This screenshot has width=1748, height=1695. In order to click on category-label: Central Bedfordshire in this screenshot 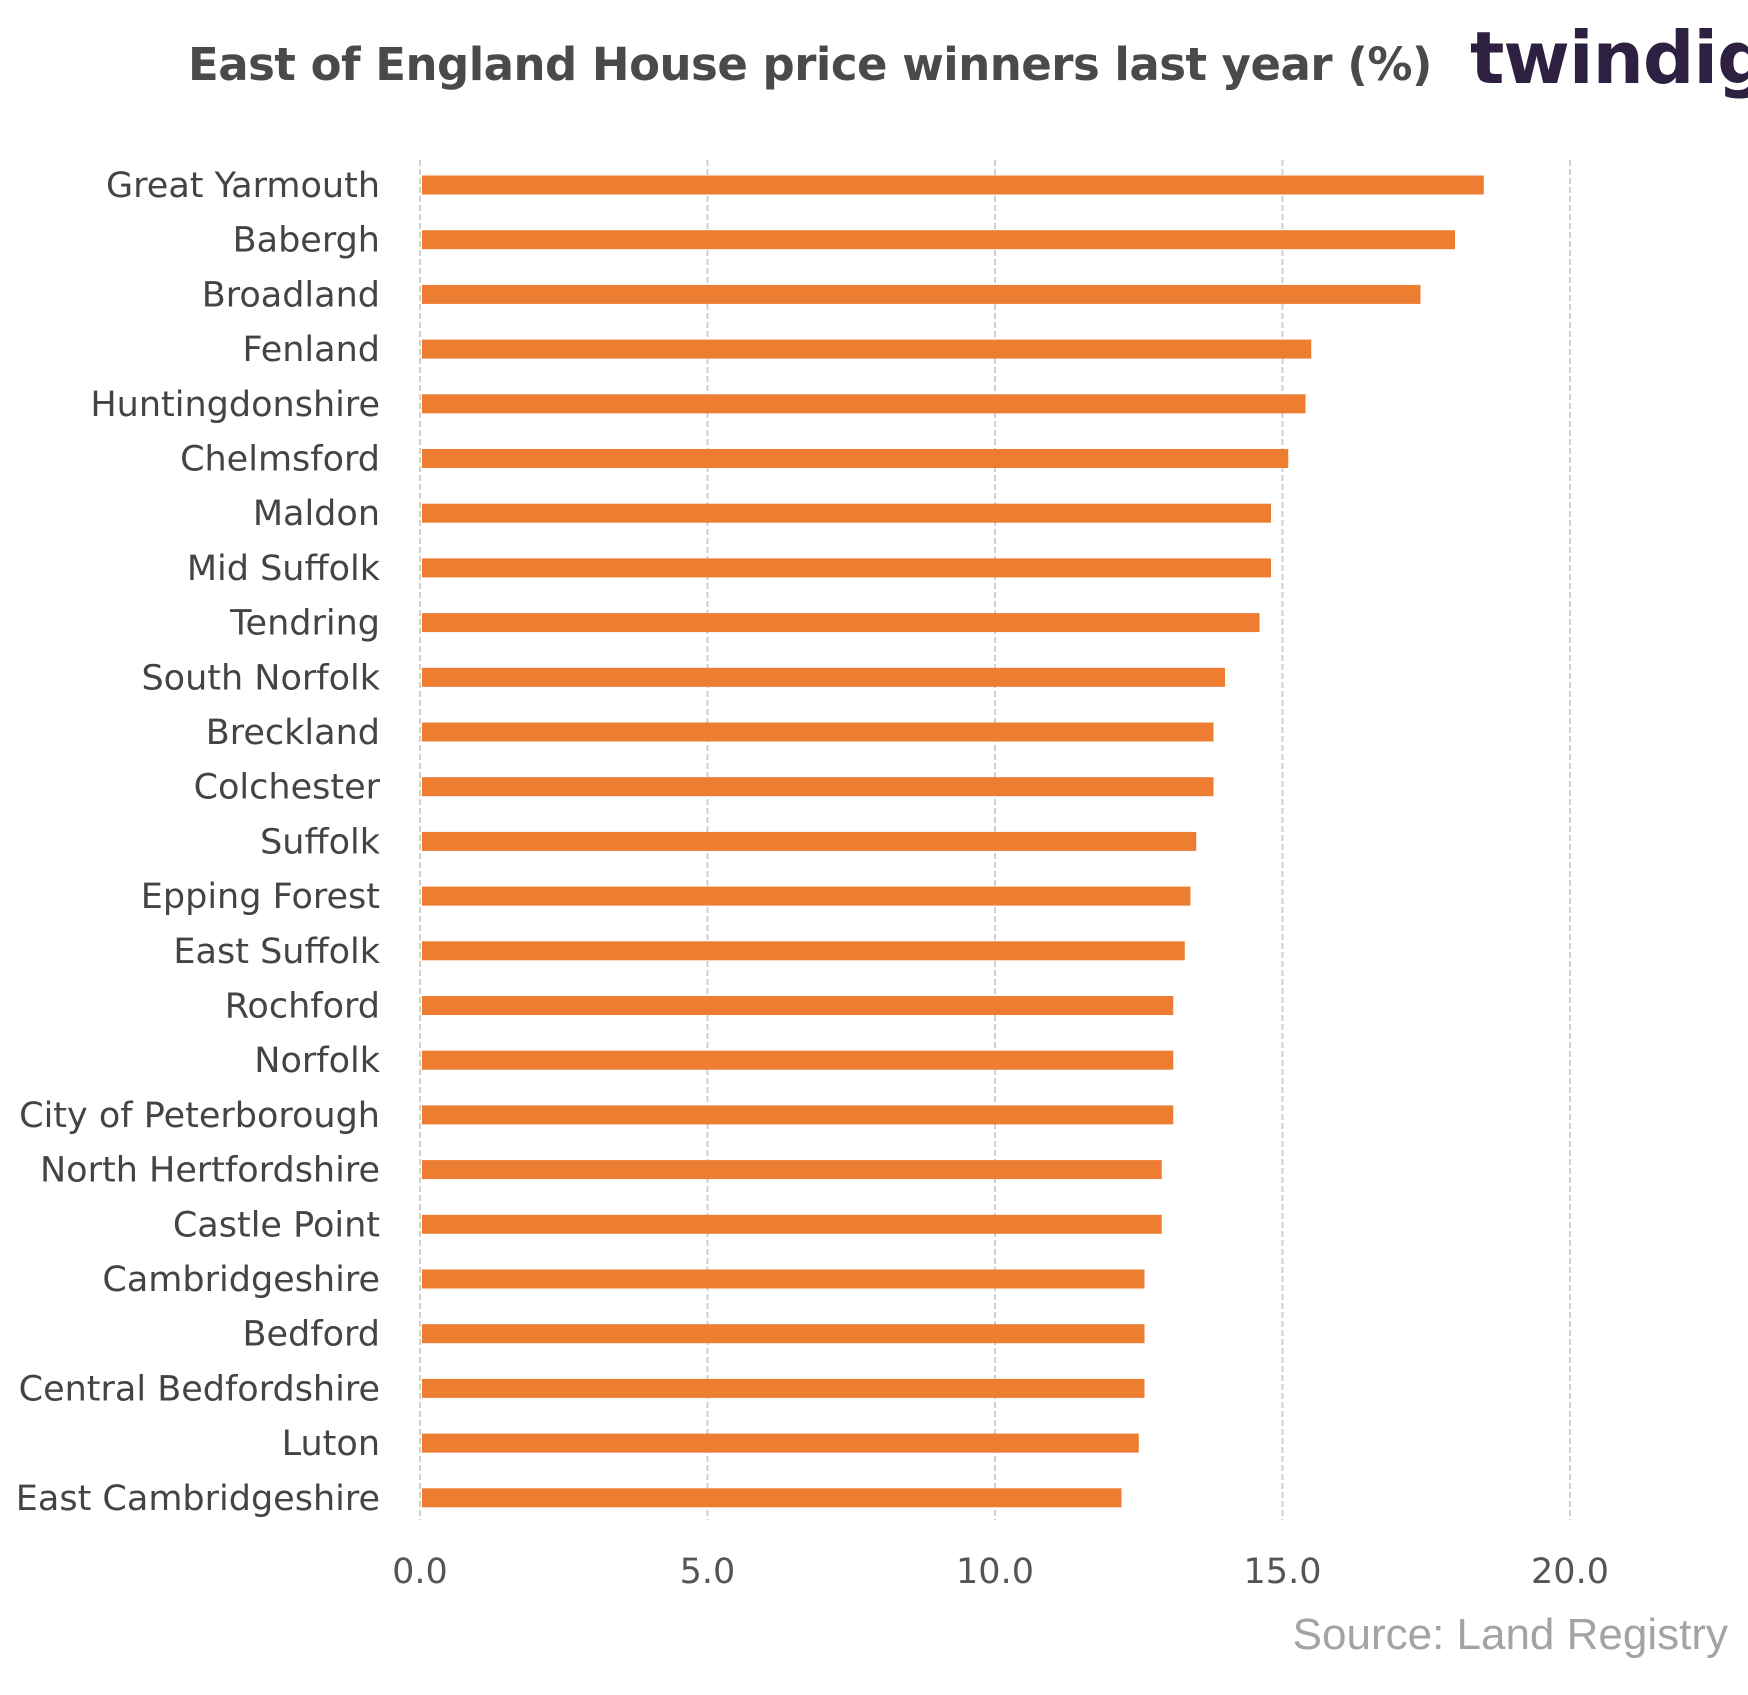, I will do `click(199, 1389)`.